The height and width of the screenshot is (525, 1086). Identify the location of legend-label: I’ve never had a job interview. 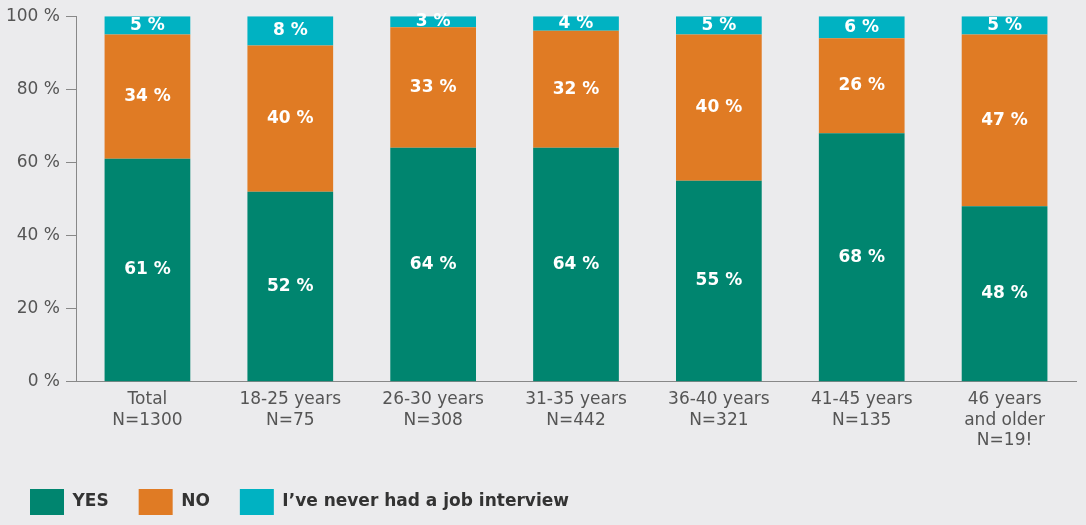
(426, 500).